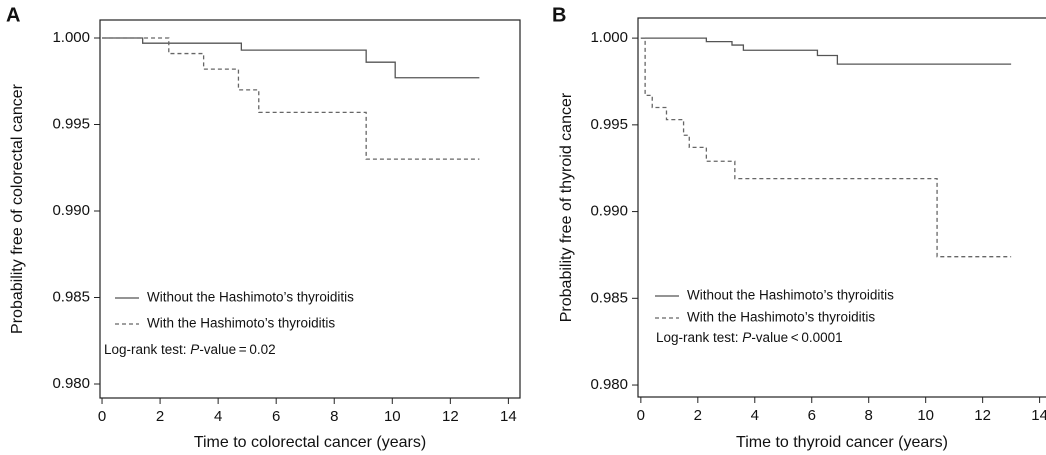 This screenshot has height=455, width=1046. I want to click on y-axis-label: Probability free of thyroid cancer, so click(566, 207).